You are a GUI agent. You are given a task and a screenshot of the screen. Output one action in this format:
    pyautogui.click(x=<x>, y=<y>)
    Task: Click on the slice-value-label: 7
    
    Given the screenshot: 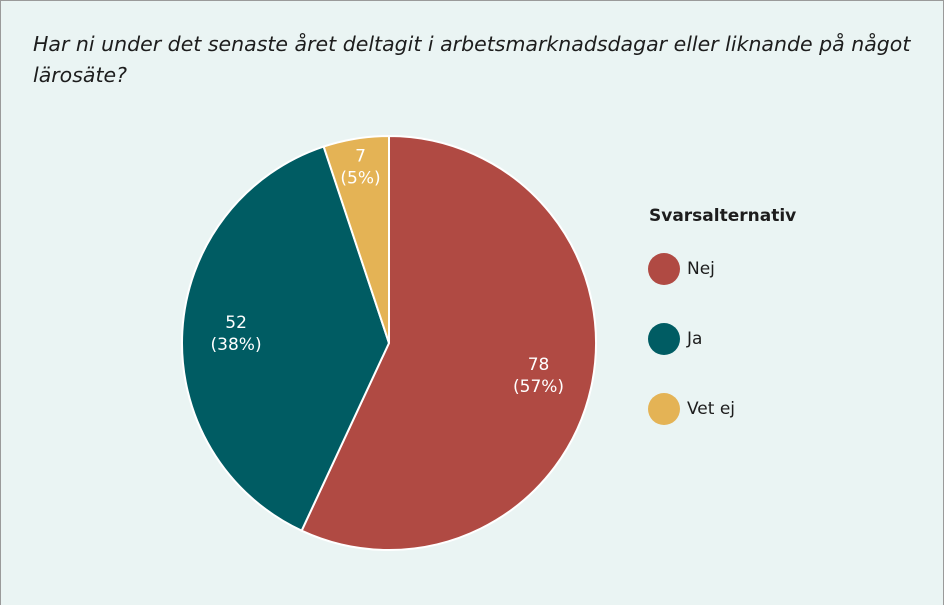 What is the action you would take?
    pyautogui.click(x=360, y=156)
    